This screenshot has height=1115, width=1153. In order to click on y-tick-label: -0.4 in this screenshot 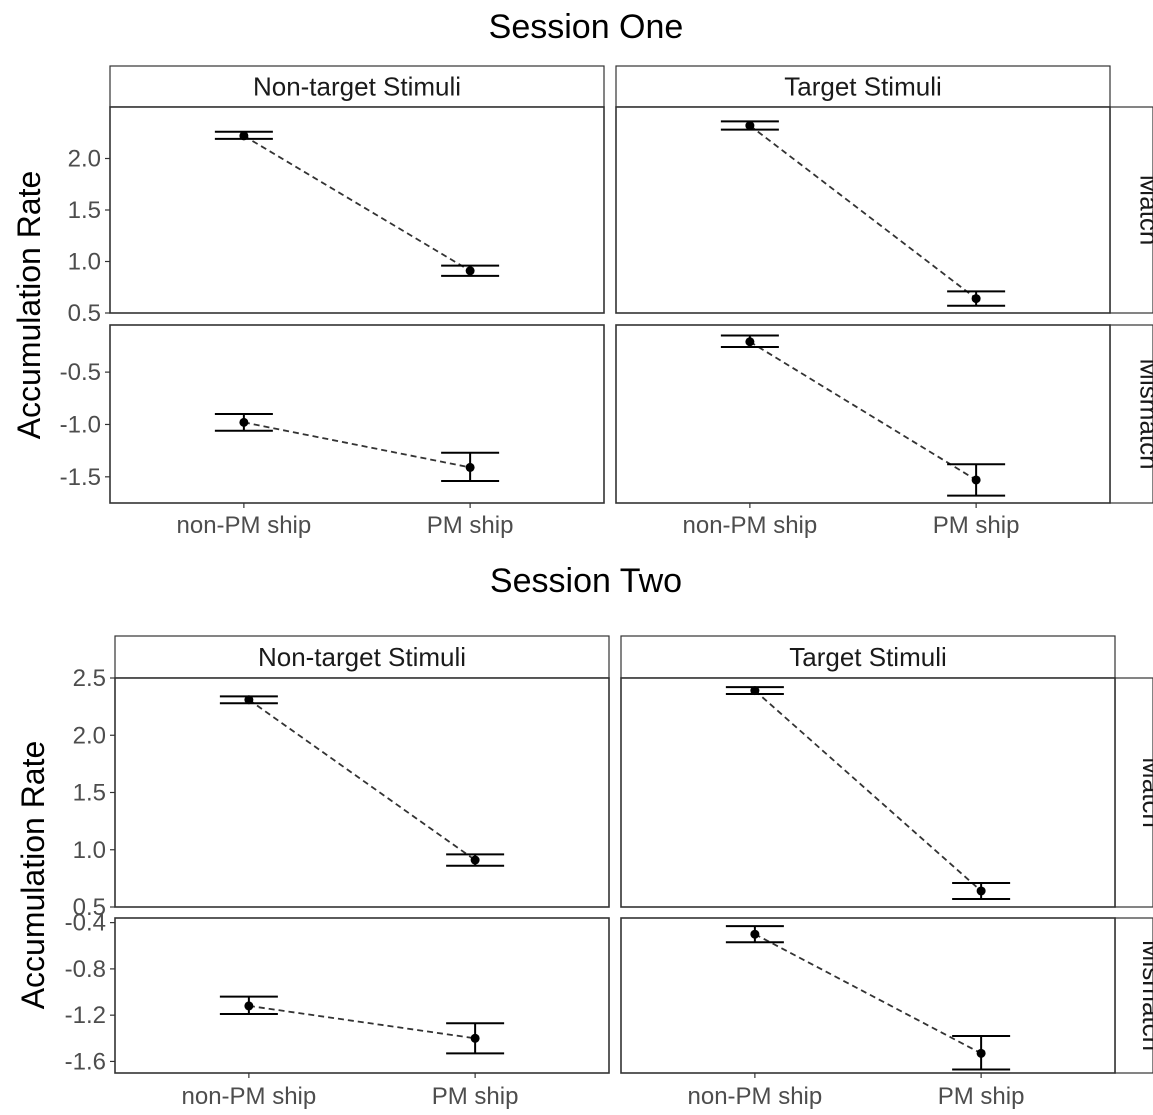, I will do `click(85, 923)`.